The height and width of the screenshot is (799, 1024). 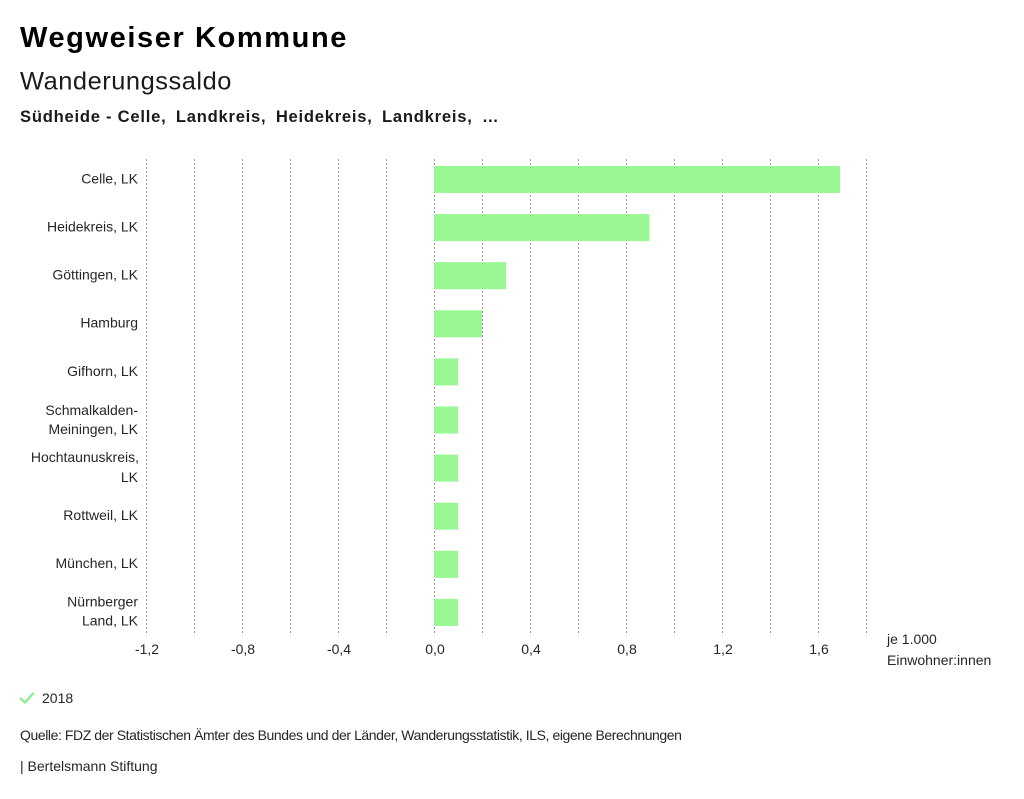 I want to click on svg-text: Schmalkalden-, so click(x=91, y=410).